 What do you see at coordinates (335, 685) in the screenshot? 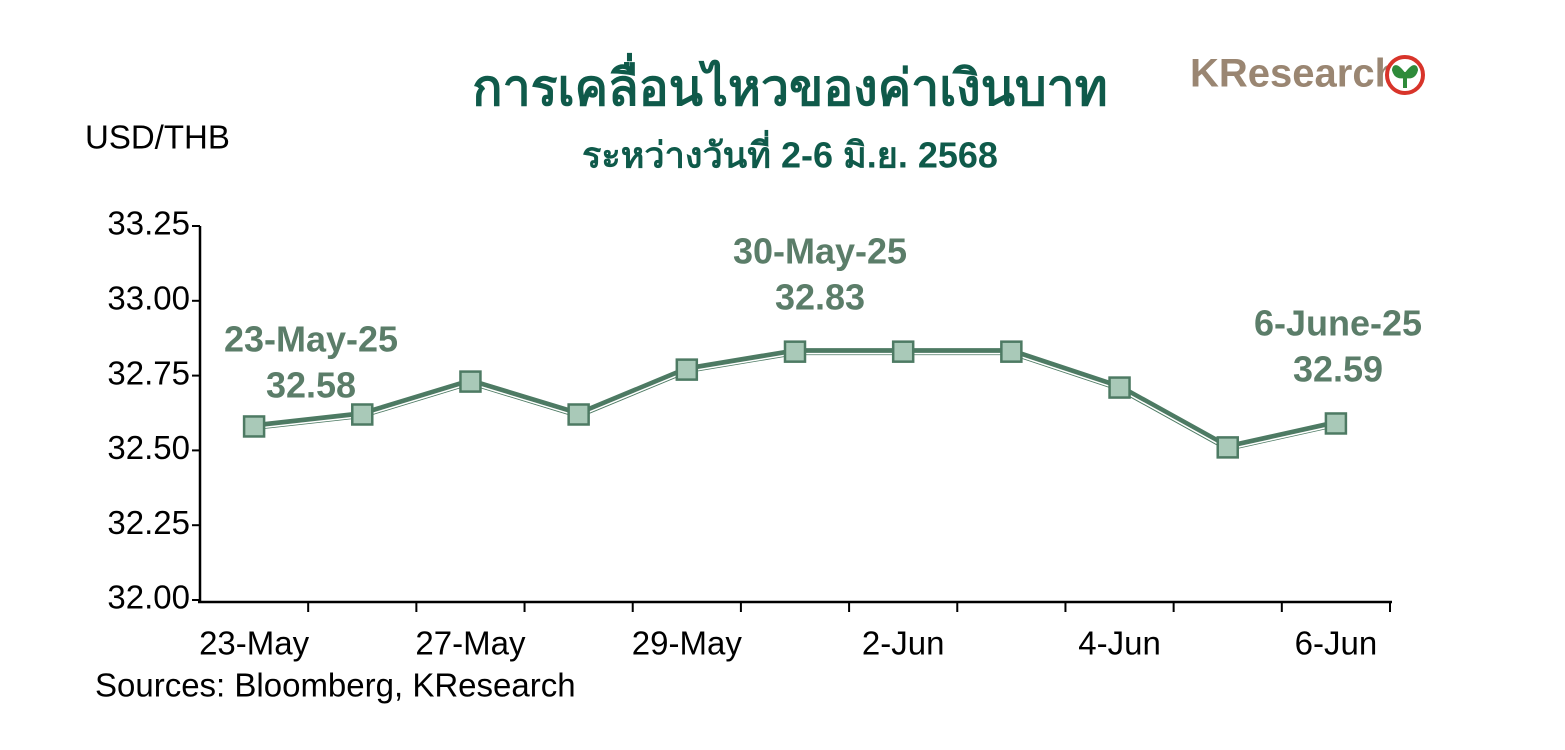
I see `source: Sources: Bloomberg, KResearch` at bounding box center [335, 685].